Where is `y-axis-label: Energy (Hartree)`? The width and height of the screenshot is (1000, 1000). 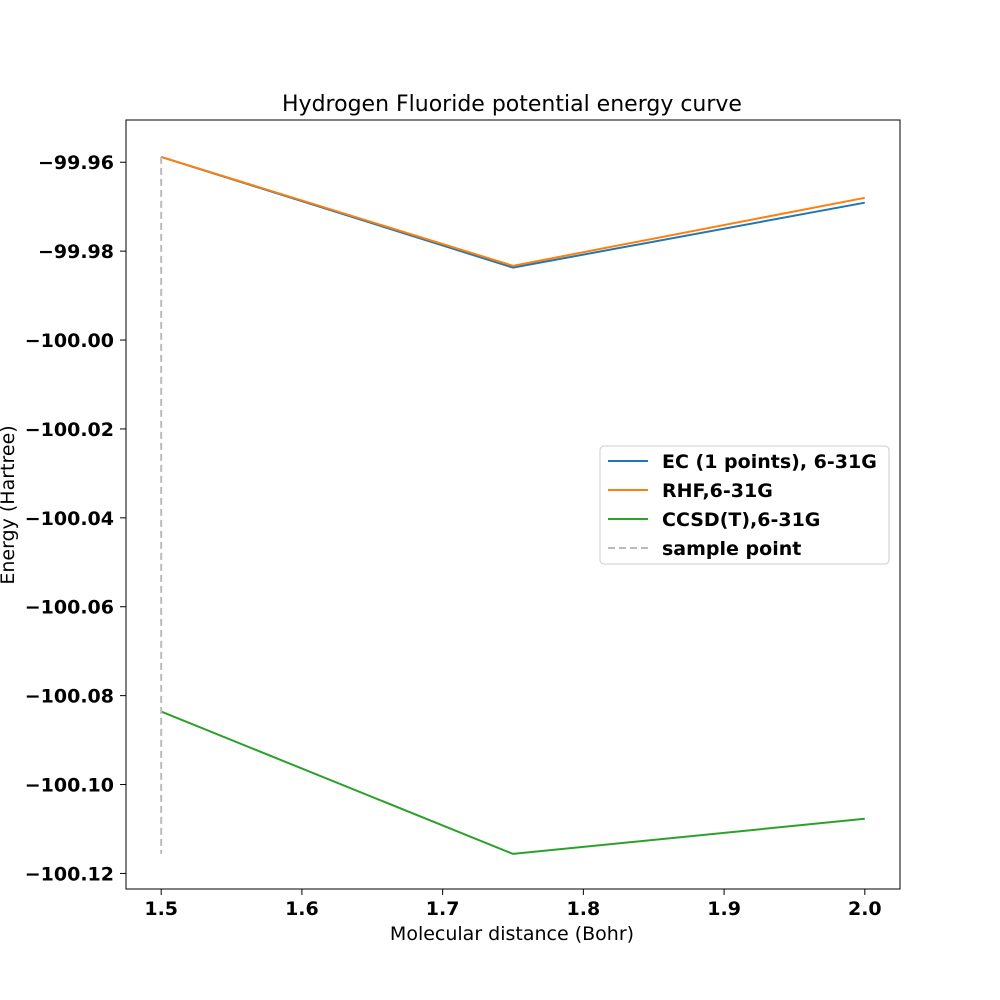
y-axis-label: Energy (Hartree) is located at coordinates (9, 504).